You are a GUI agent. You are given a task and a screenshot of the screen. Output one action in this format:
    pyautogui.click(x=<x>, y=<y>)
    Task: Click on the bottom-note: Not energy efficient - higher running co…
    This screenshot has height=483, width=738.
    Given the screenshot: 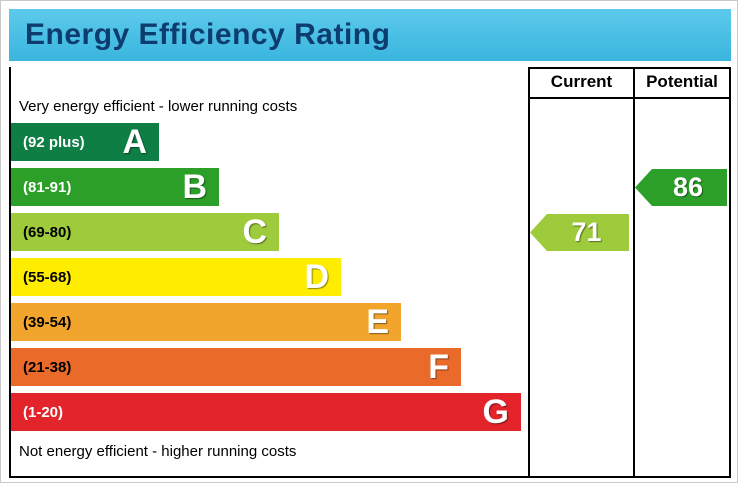 What is the action you would take?
    pyautogui.click(x=158, y=451)
    